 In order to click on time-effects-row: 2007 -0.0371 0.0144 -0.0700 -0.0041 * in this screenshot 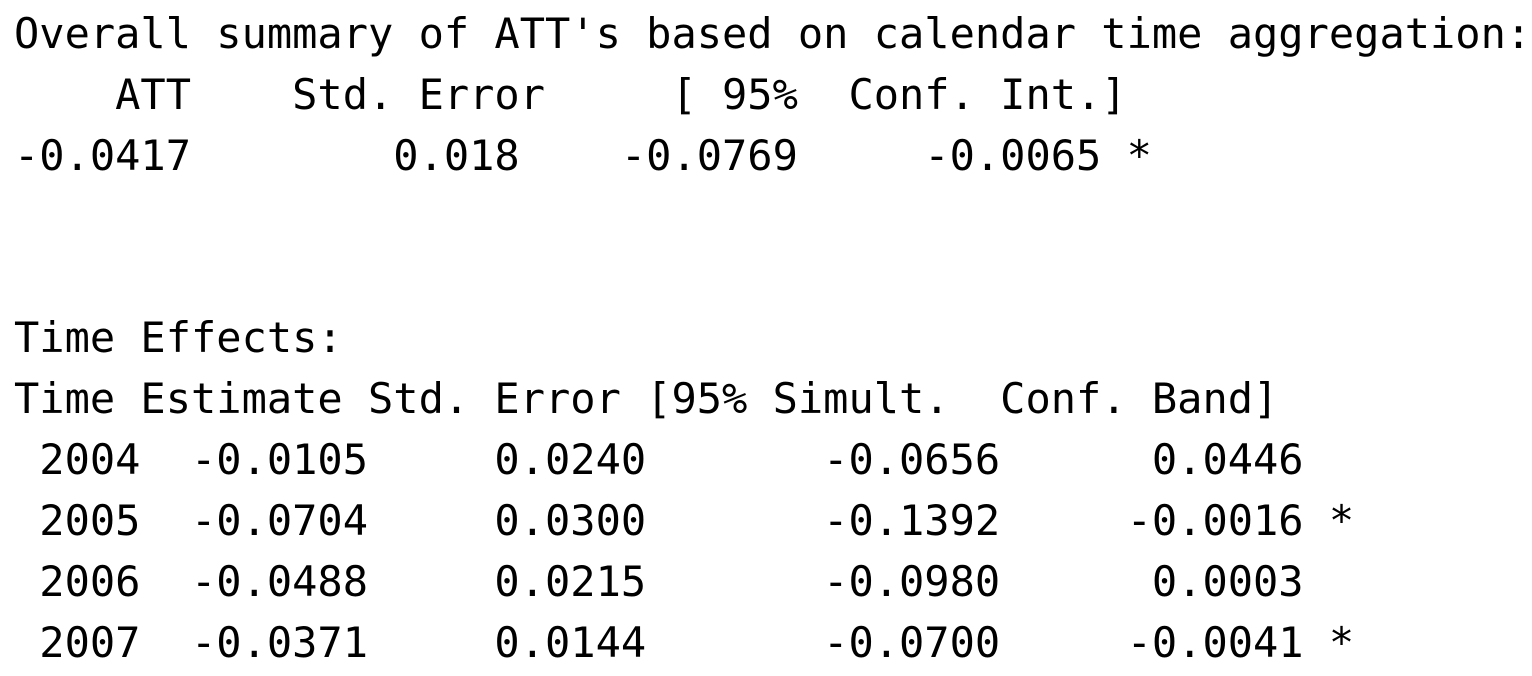, I will do `click(684, 642)`.